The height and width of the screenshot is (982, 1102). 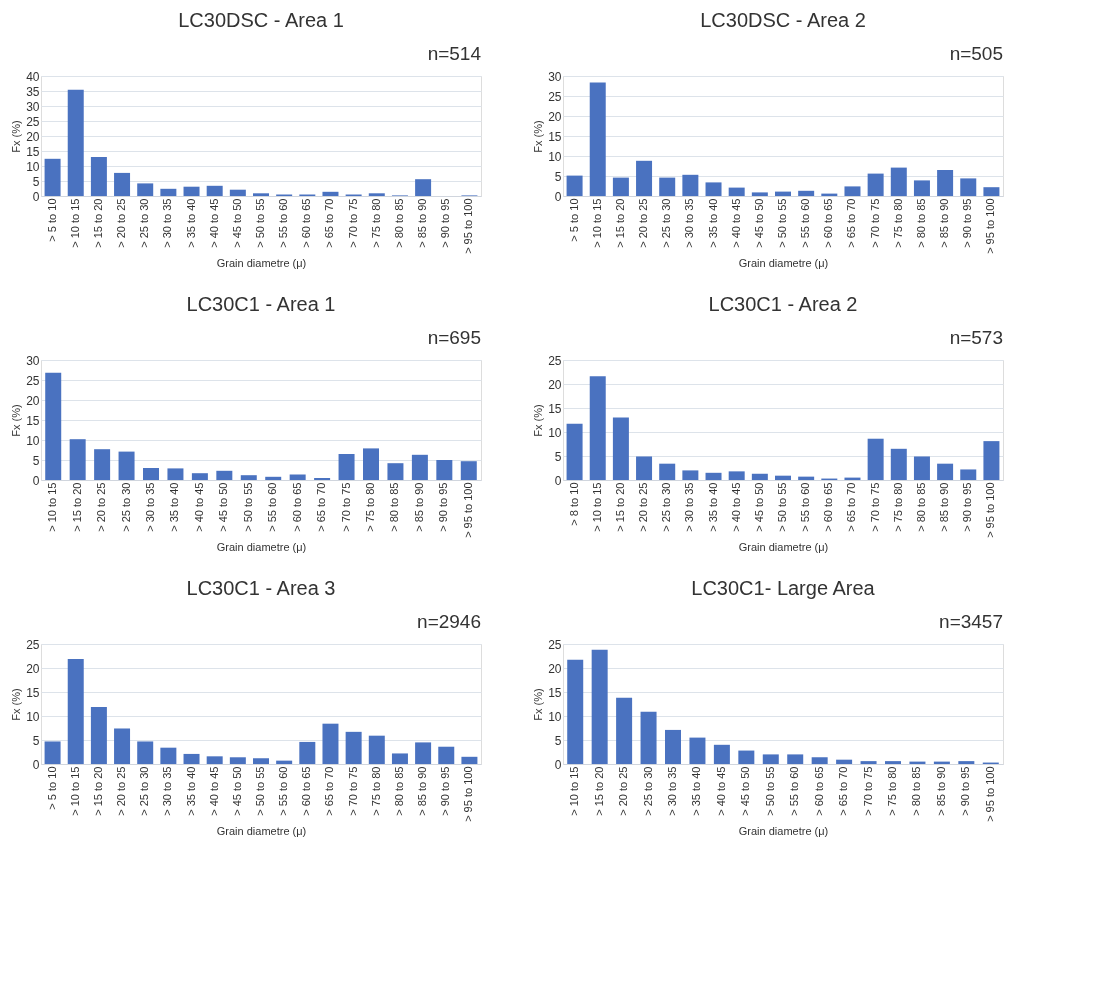 I want to click on chart-title: LC30DSC - Area 2, so click(x=783, y=20).